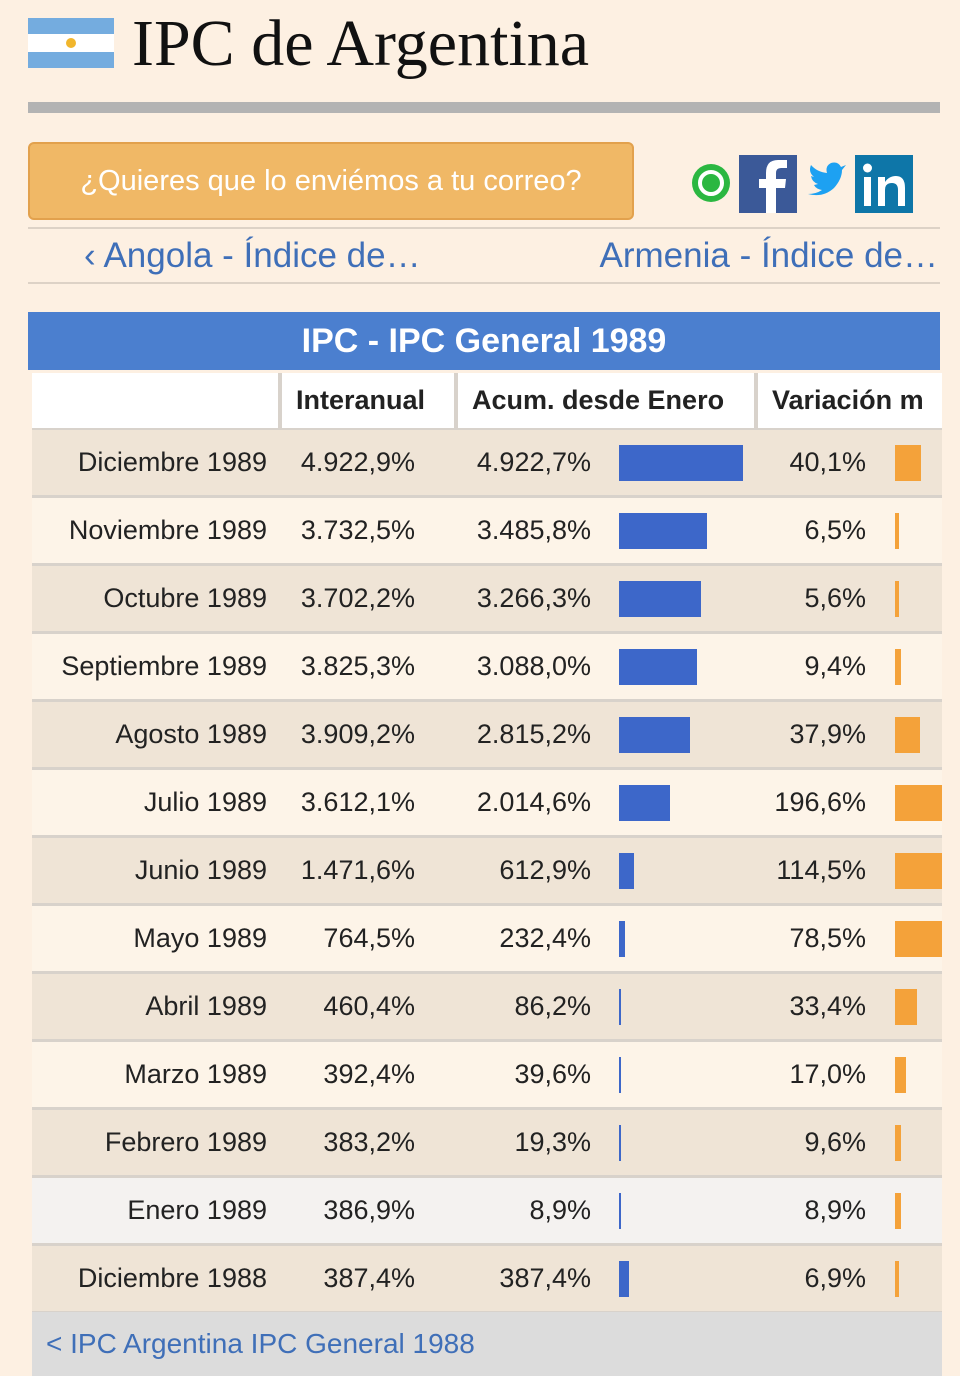 The width and height of the screenshot is (960, 1376). I want to click on acum-cell: 4.922,7%, so click(533, 462).